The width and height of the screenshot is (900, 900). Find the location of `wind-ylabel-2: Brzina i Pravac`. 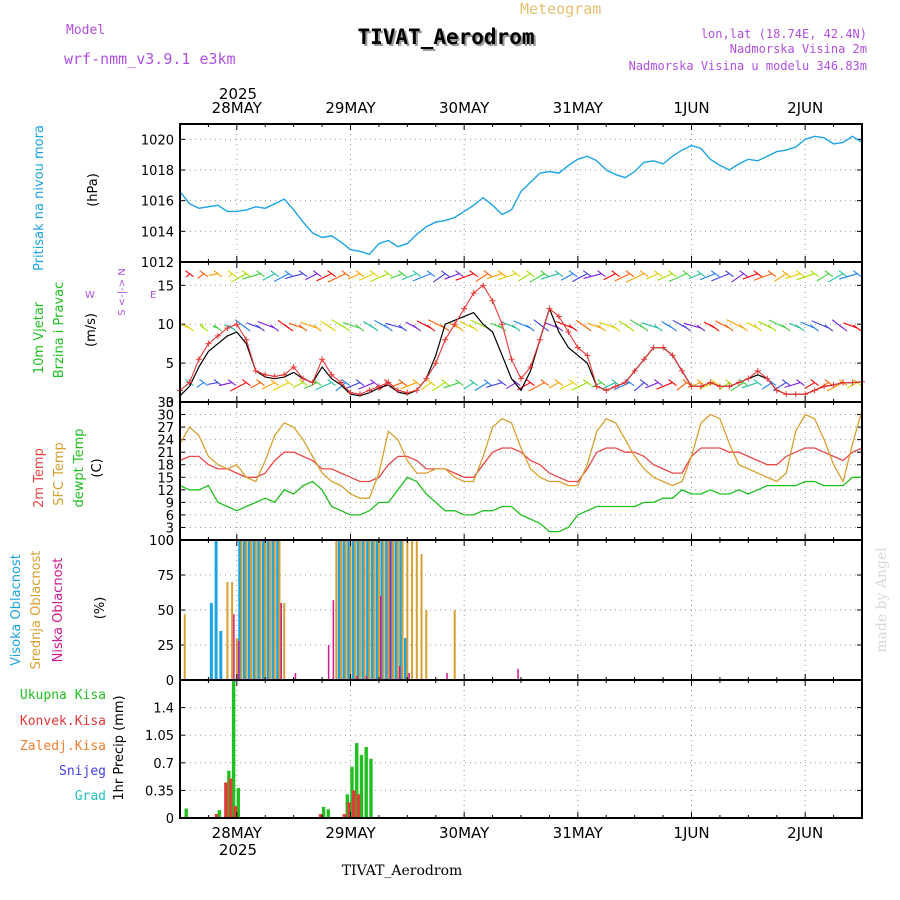

wind-ylabel-2: Brzina i Pravac is located at coordinates (59, 330).